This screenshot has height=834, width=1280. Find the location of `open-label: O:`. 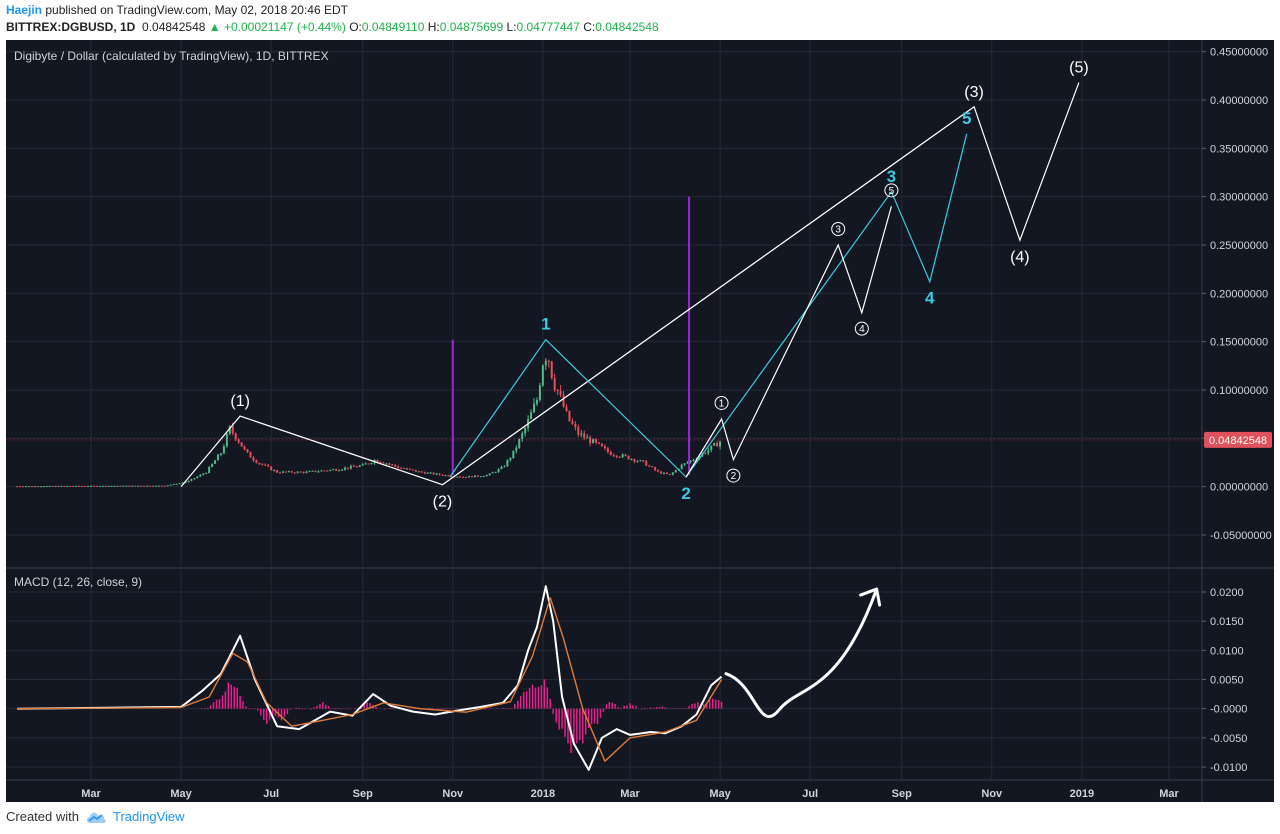

open-label: O: is located at coordinates (355, 27).